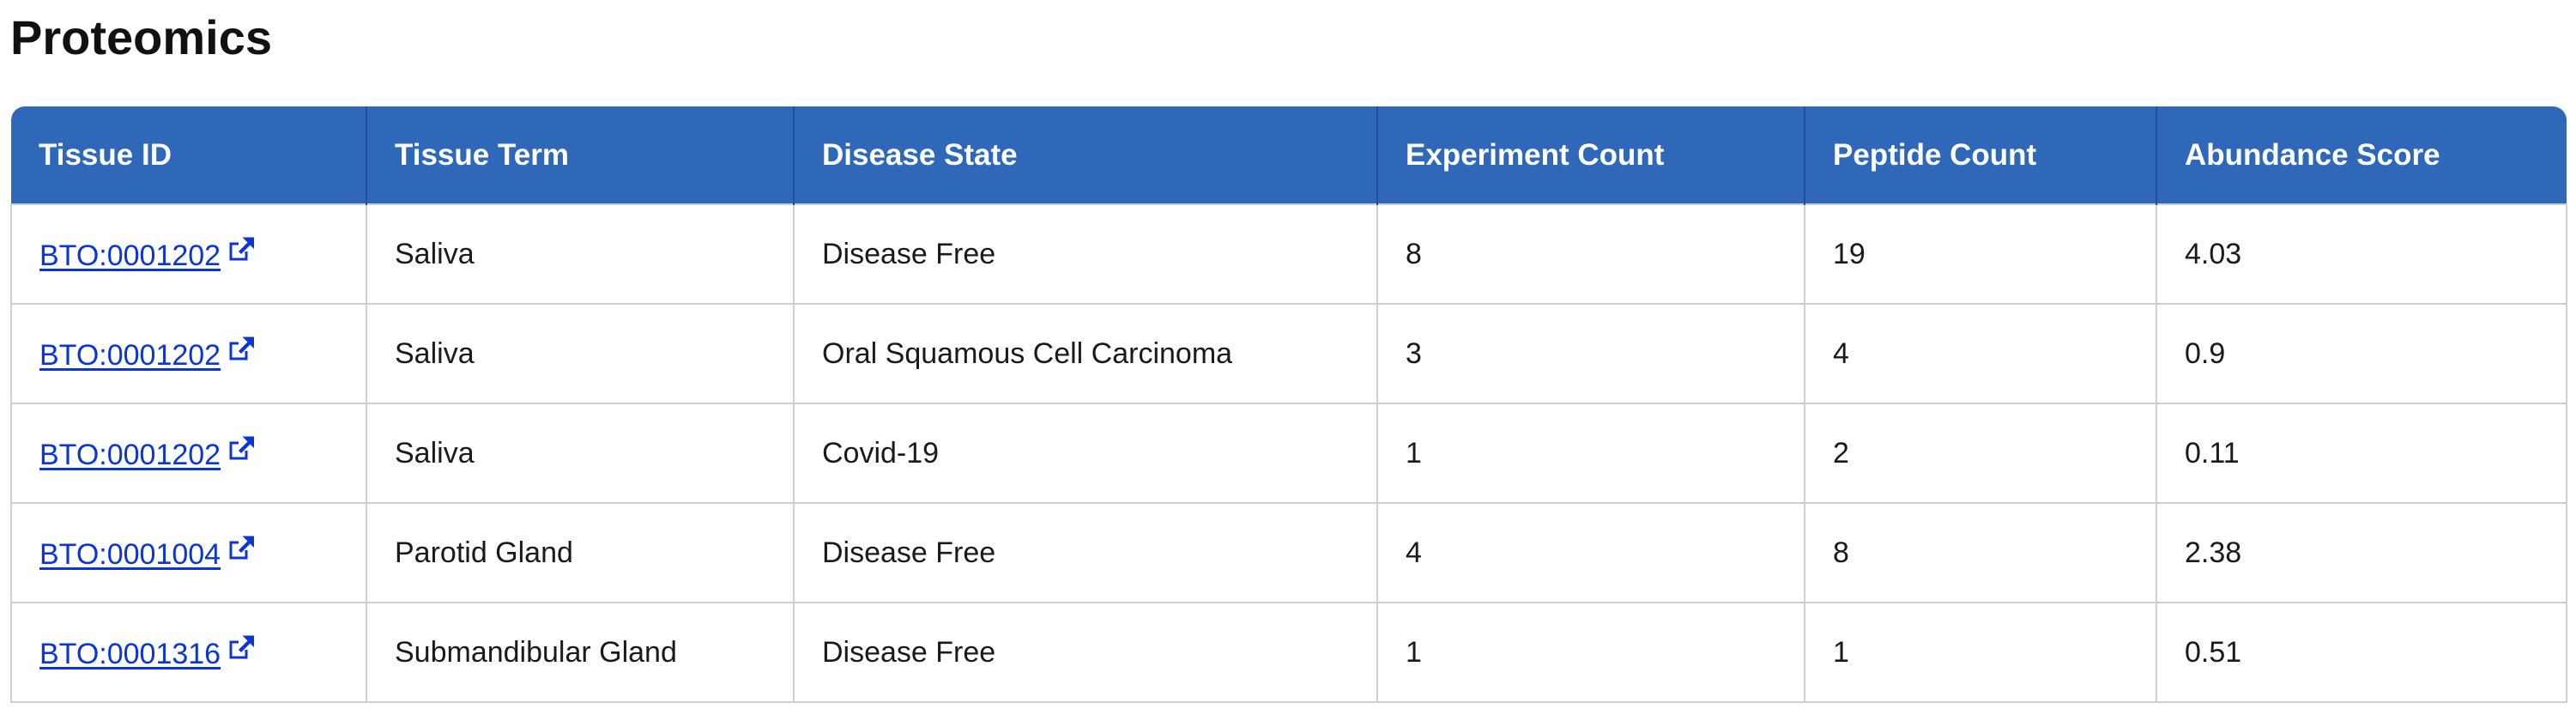  I want to click on table-row: BTO:0001202 Saliva Covid-19 1 2 0.11, so click(1288, 453).